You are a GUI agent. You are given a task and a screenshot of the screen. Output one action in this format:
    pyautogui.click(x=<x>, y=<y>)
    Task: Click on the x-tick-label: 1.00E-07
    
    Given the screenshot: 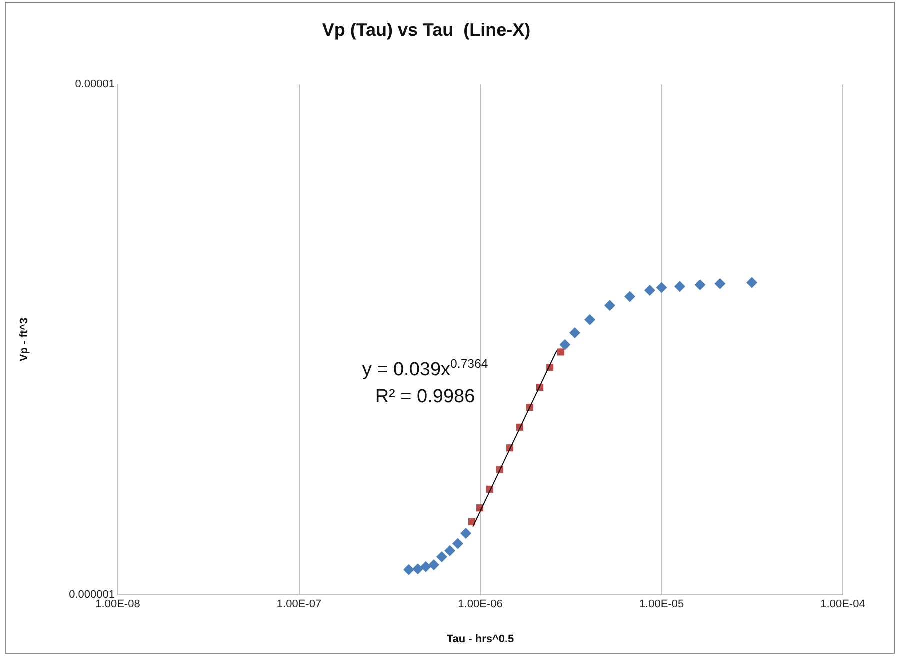 What is the action you would take?
    pyautogui.click(x=299, y=604)
    